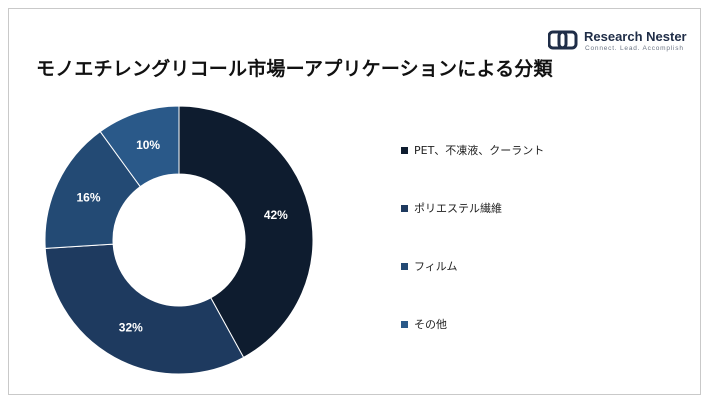 This screenshot has height=408, width=712. Describe the element at coordinates (131, 328) in the screenshot. I see `slice-value-label: 32%` at that location.